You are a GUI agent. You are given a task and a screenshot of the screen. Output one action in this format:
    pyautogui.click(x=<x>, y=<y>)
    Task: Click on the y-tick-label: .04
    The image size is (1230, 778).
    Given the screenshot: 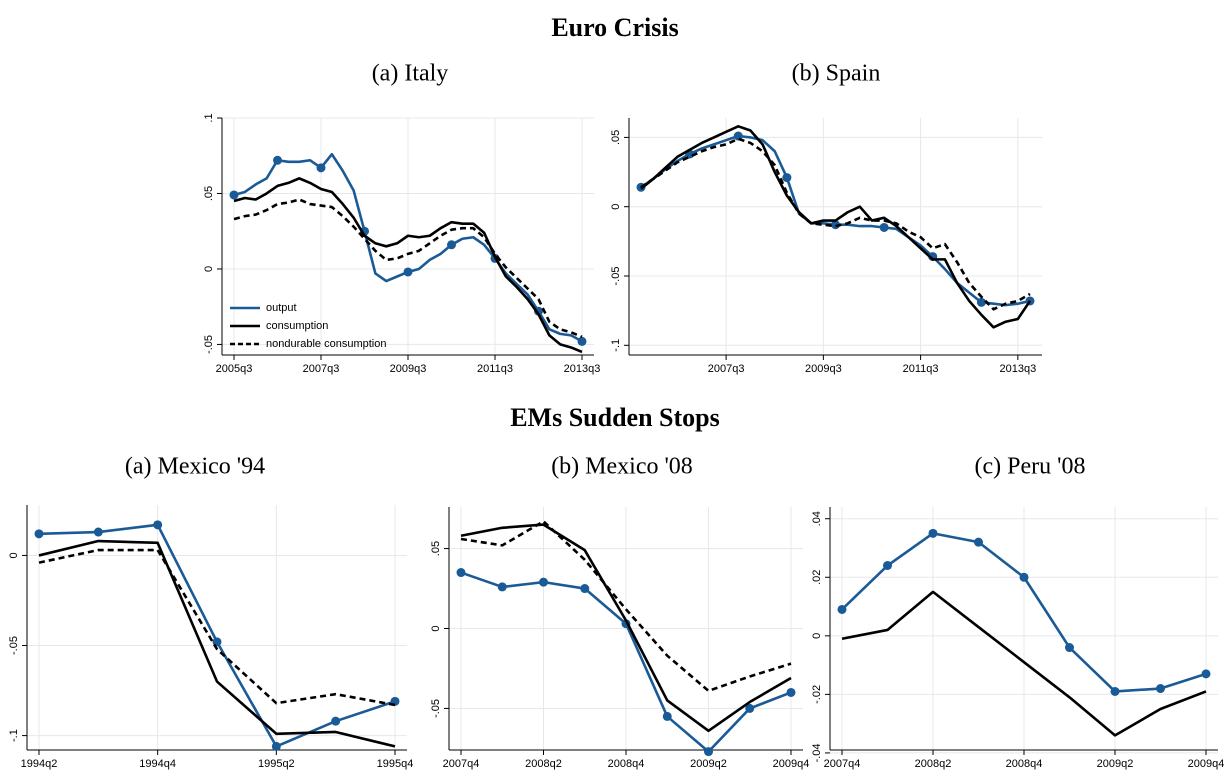 What is the action you would take?
    pyautogui.click(x=817, y=518)
    